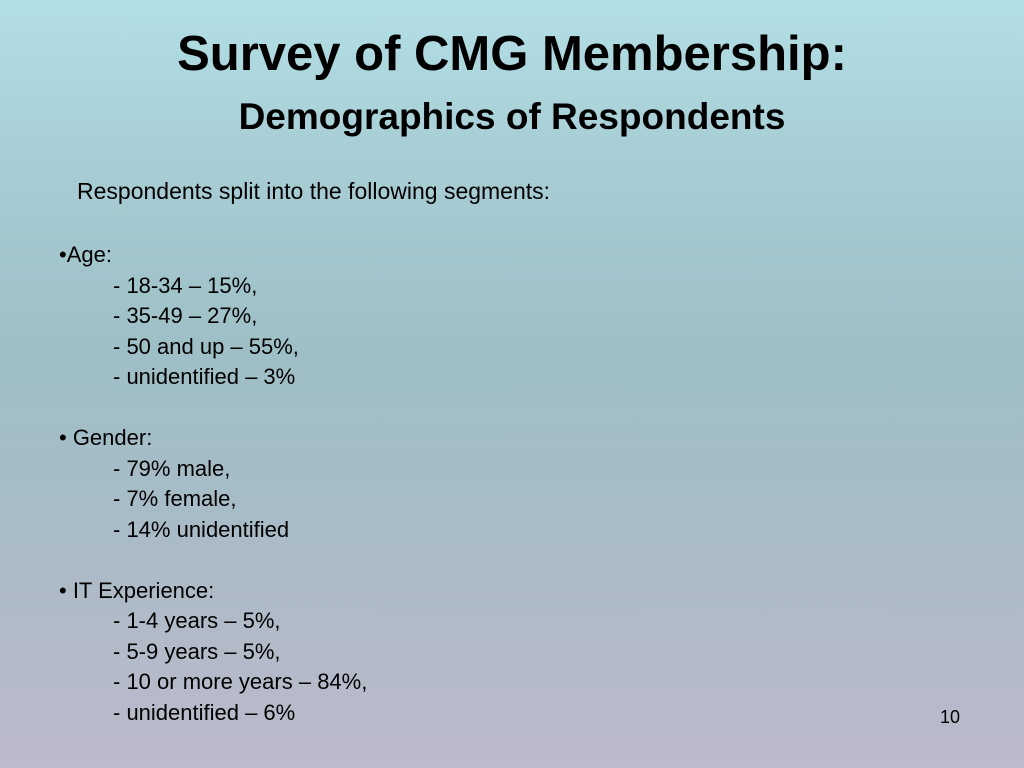 The image size is (1024, 768). Describe the element at coordinates (137, 590) in the screenshot. I see `section-heading-it-experience: • IT Experience:` at that location.